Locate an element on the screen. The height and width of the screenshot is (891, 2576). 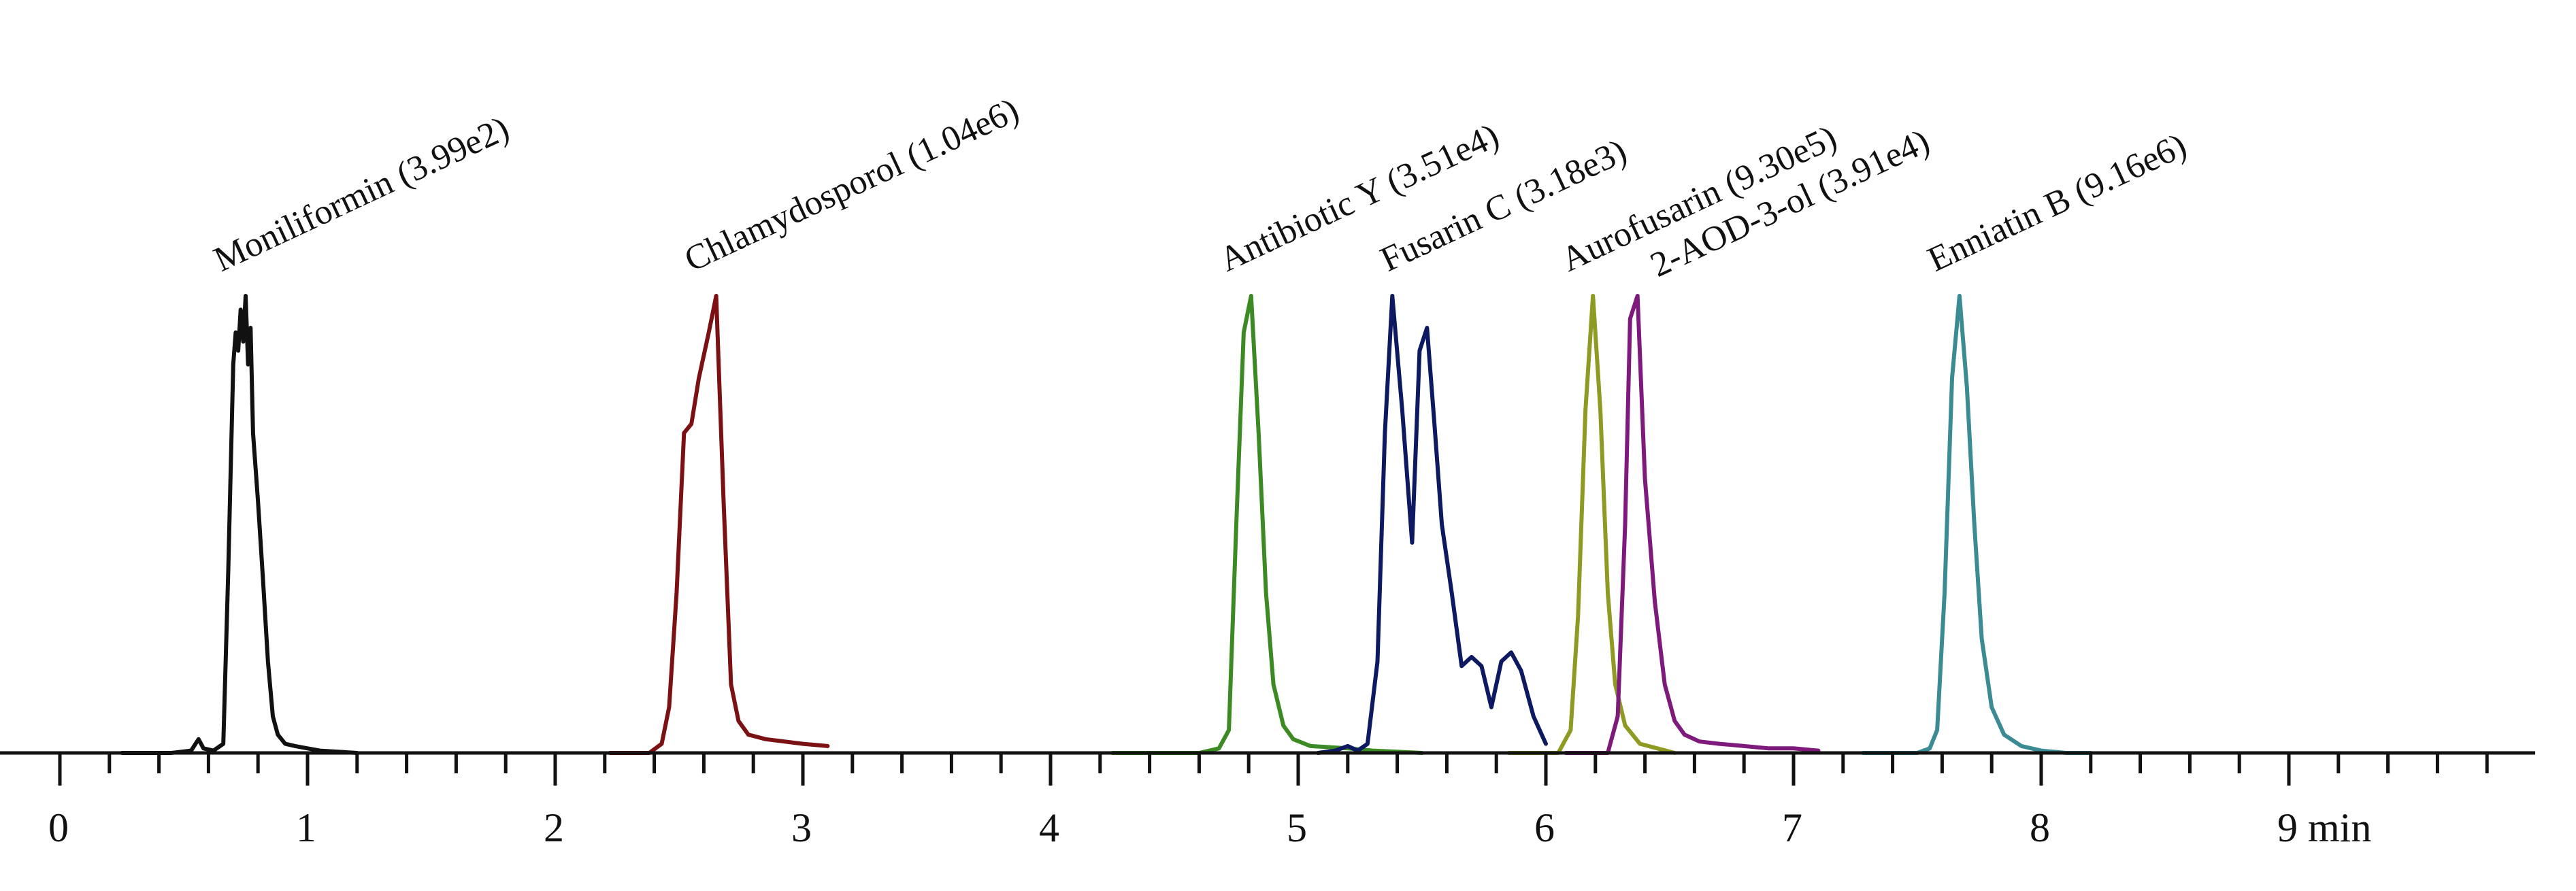
tick-label-5: 5 is located at coordinates (1297, 827).